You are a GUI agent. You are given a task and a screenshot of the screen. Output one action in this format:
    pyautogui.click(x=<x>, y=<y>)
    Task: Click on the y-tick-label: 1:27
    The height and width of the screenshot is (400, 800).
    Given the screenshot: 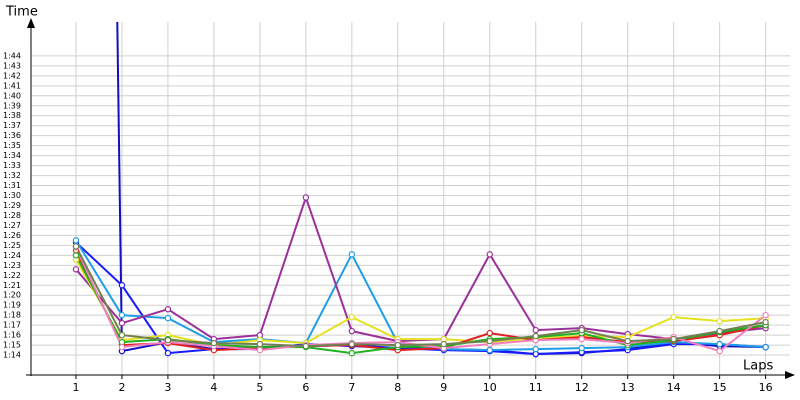 What is the action you would take?
    pyautogui.click(x=12, y=225)
    